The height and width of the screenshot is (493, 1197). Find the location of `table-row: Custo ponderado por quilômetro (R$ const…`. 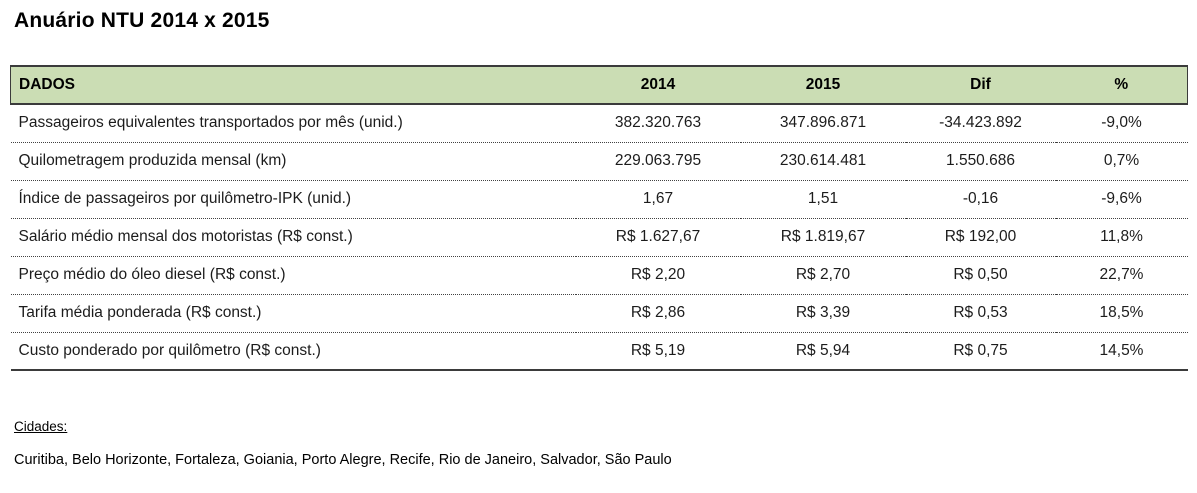

table-row: Custo ponderado por quilômetro (R$ const… is located at coordinates (599, 351).